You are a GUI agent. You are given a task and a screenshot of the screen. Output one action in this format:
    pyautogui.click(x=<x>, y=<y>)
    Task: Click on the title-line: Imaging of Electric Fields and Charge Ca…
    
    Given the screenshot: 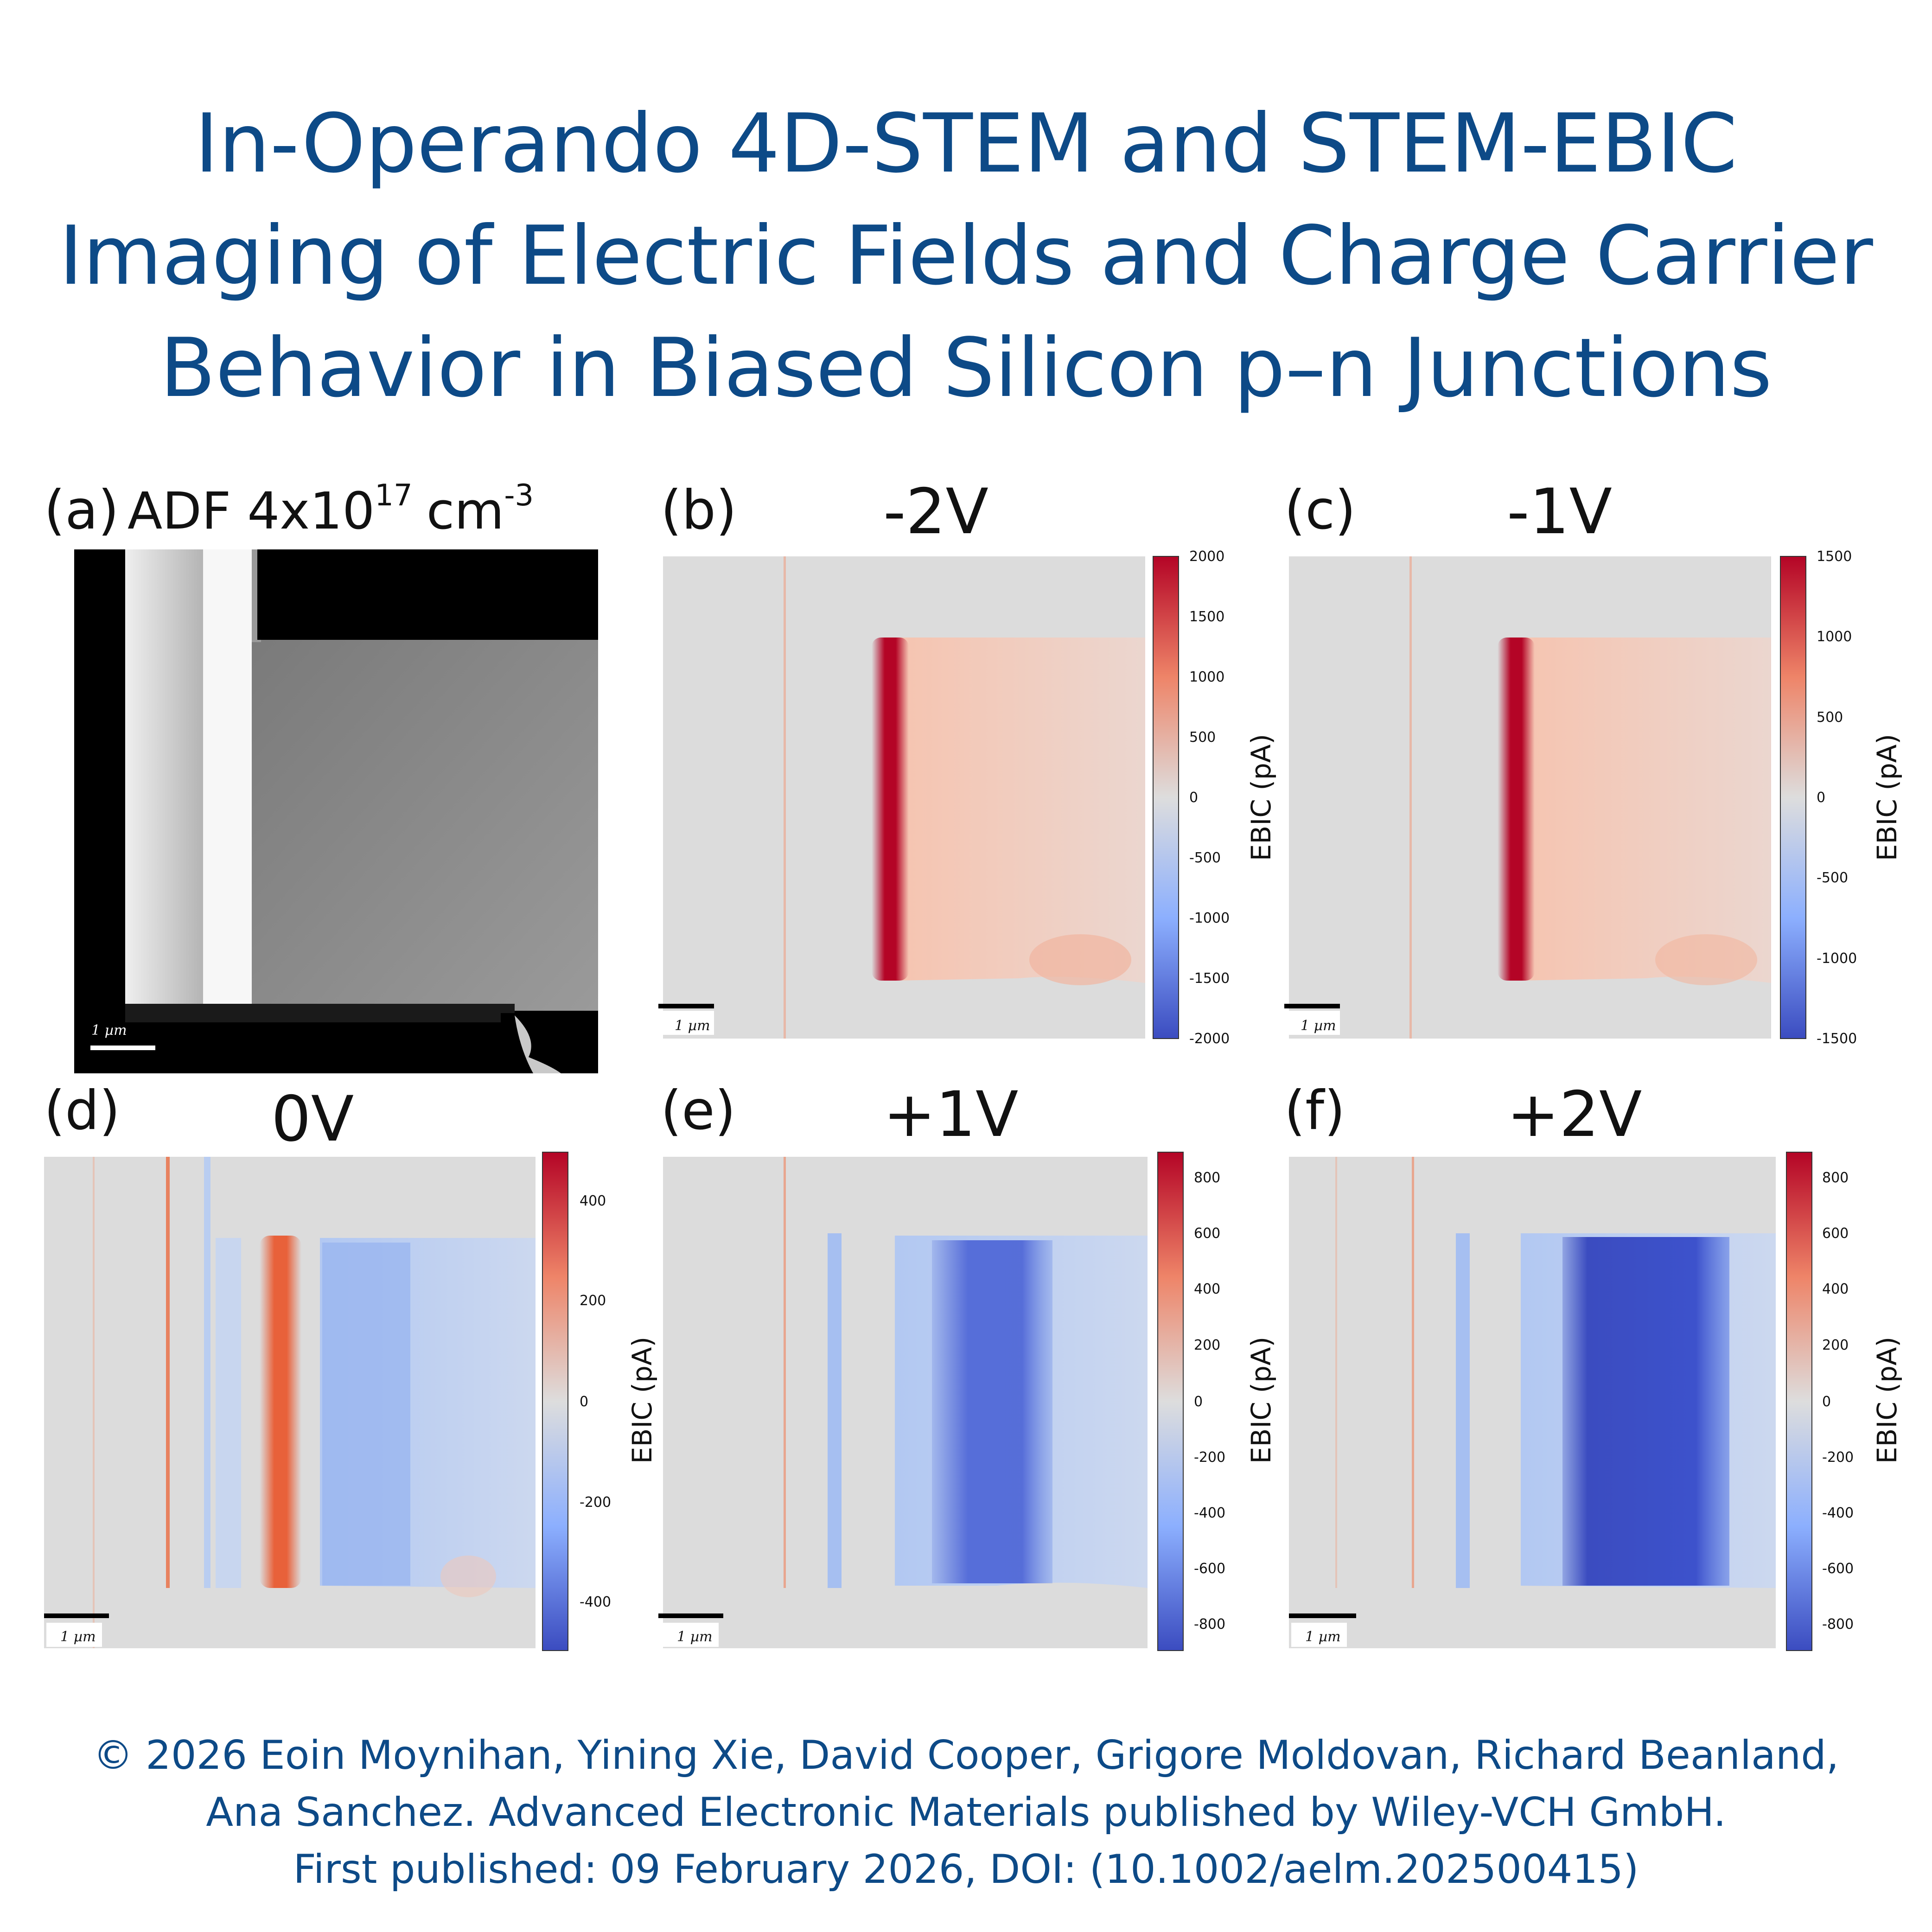 What is the action you would take?
    pyautogui.click(x=966, y=256)
    